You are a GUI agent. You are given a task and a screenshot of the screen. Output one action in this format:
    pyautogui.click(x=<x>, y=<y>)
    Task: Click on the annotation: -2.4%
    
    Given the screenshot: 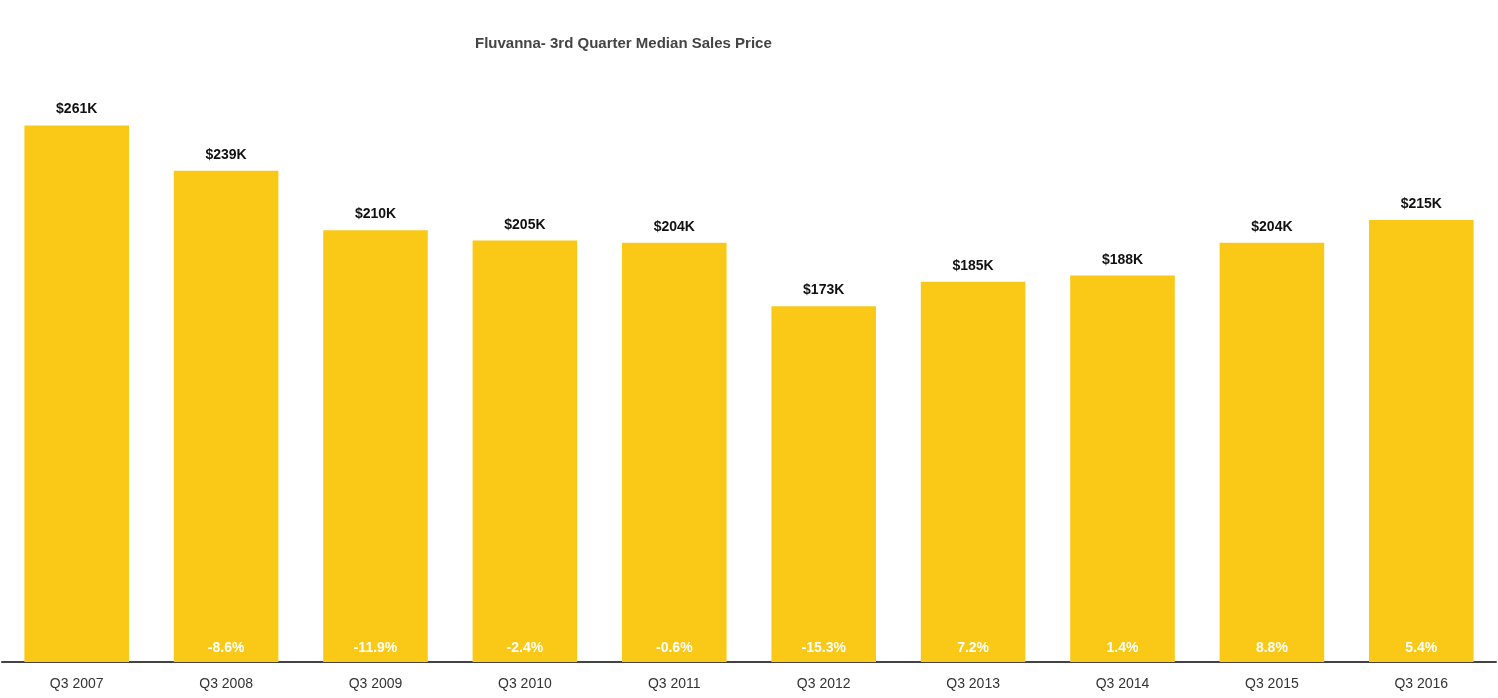 What is the action you would take?
    pyautogui.click(x=525, y=647)
    